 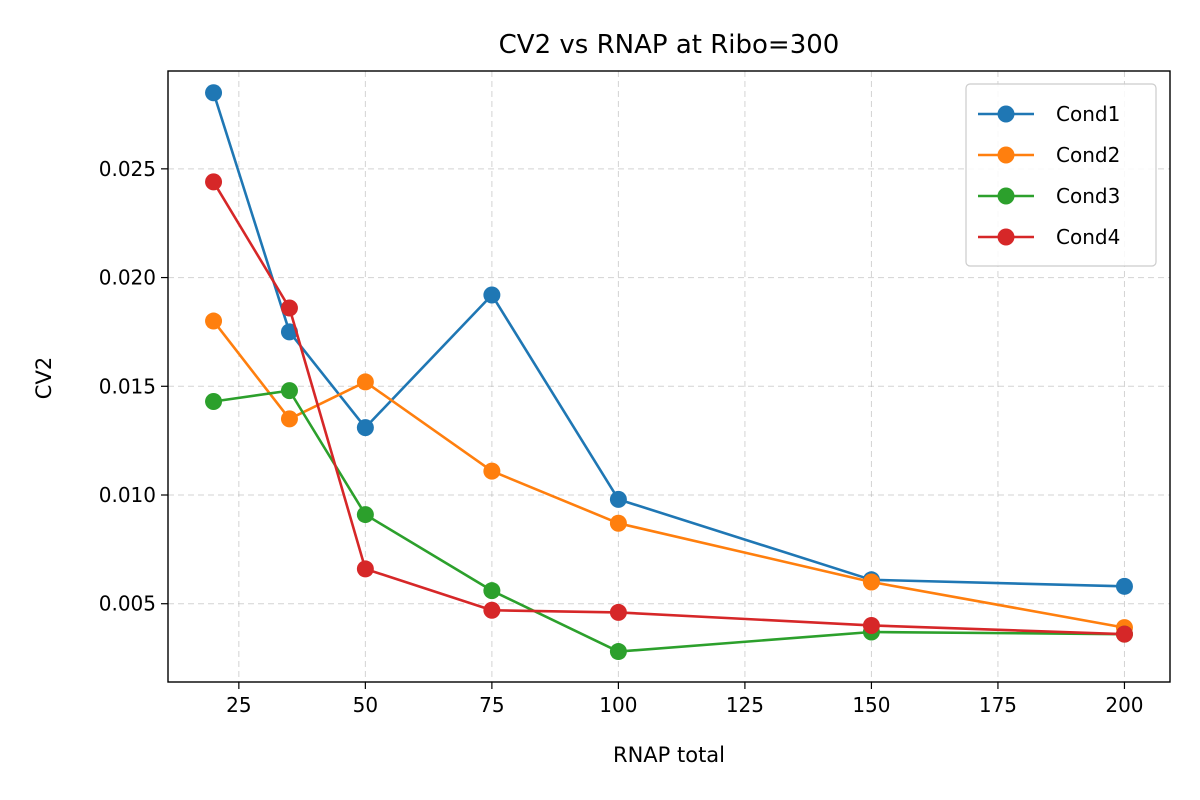 What do you see at coordinates (745, 705) in the screenshot?
I see `x-tick-label: 125` at bounding box center [745, 705].